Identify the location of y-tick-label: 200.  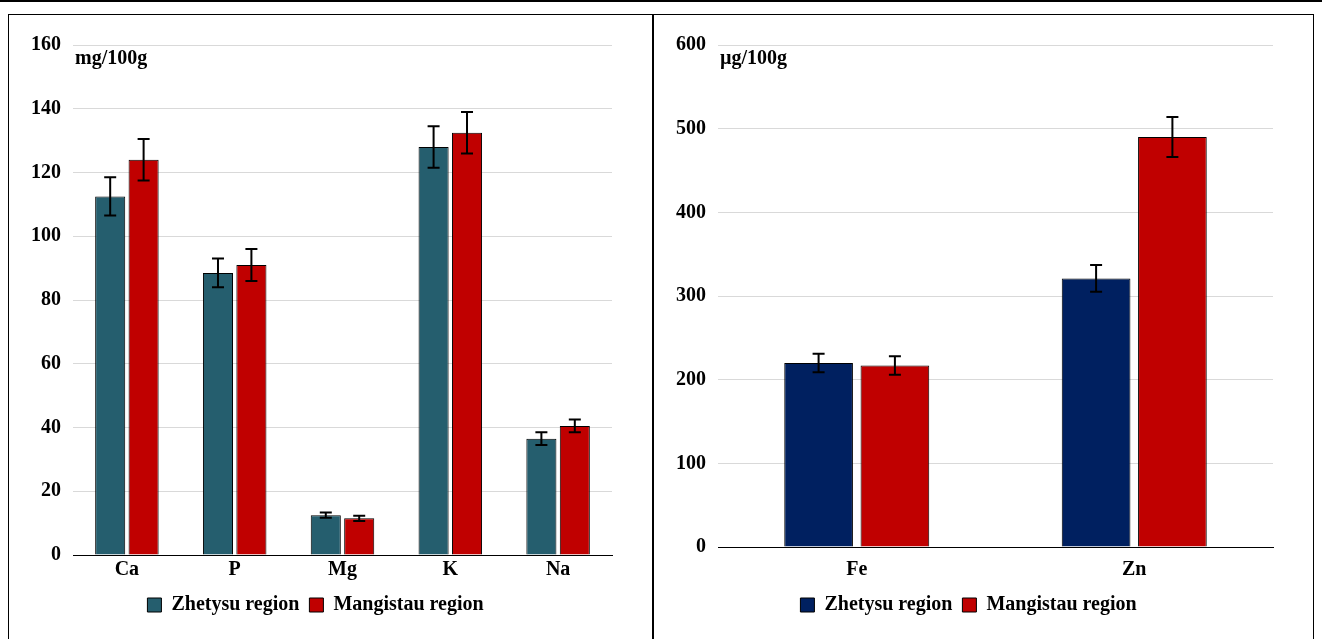
(691, 377).